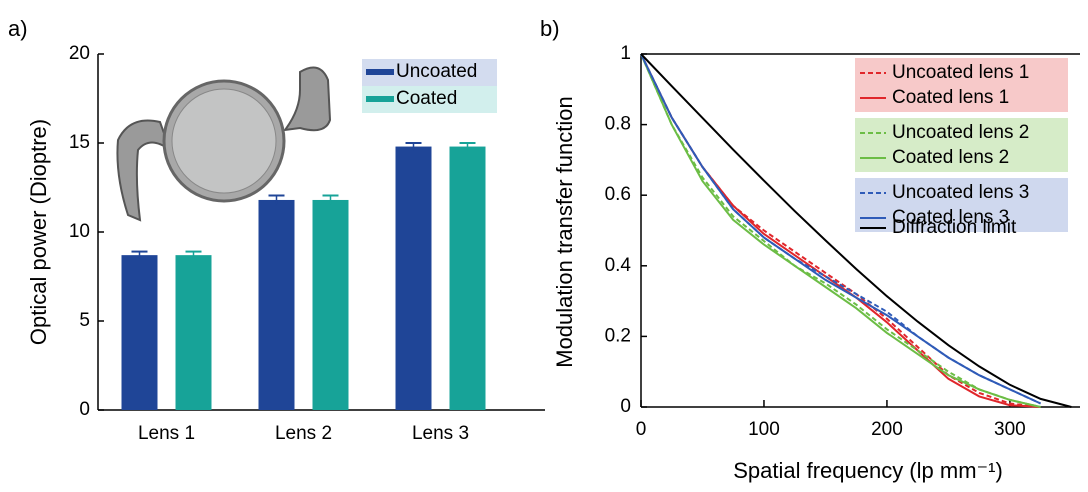  What do you see at coordinates (618, 124) in the screenshot?
I see `y-tick-label: 0.8` at bounding box center [618, 124].